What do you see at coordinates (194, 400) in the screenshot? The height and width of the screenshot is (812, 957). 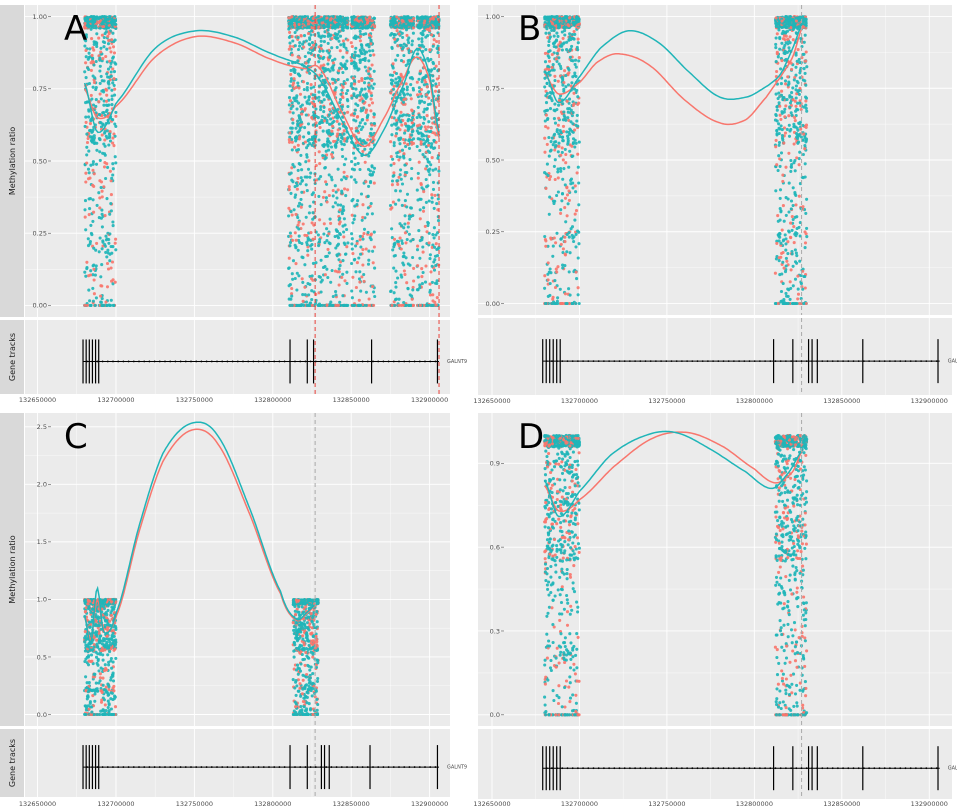 I see `x-tick-label: 132750000` at bounding box center [194, 400].